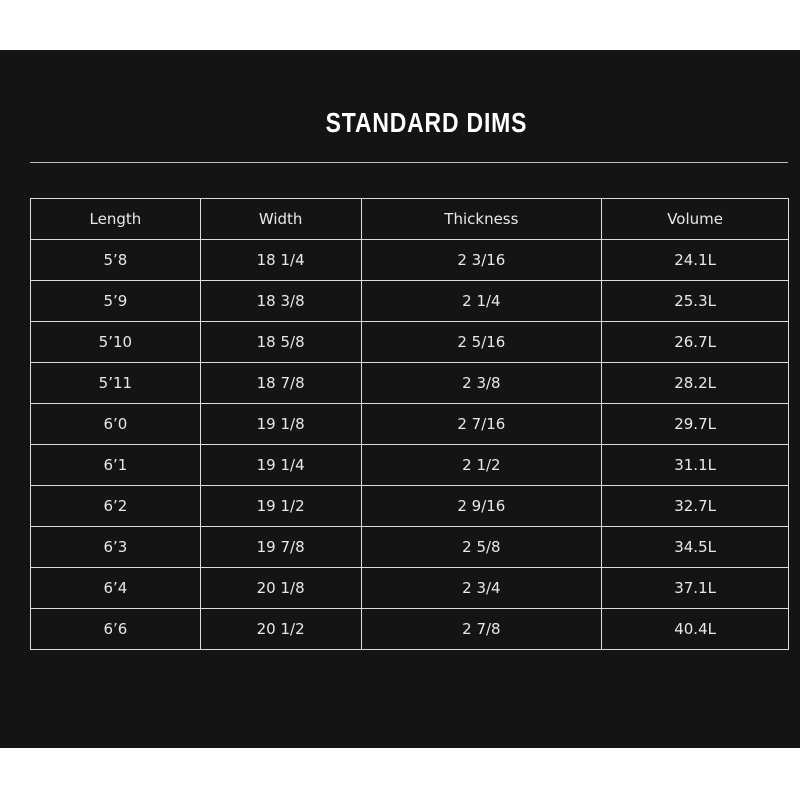  I want to click on table-row: 5’9 18 3/8 2 1/4 25.3L, so click(409, 301).